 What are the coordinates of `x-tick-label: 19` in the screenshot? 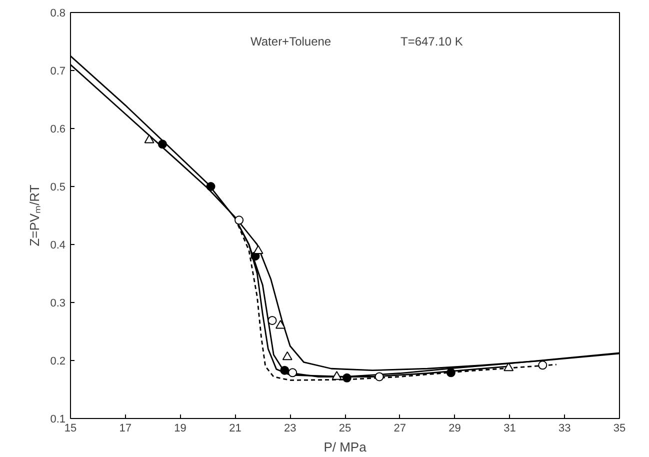 It's located at (180, 428).